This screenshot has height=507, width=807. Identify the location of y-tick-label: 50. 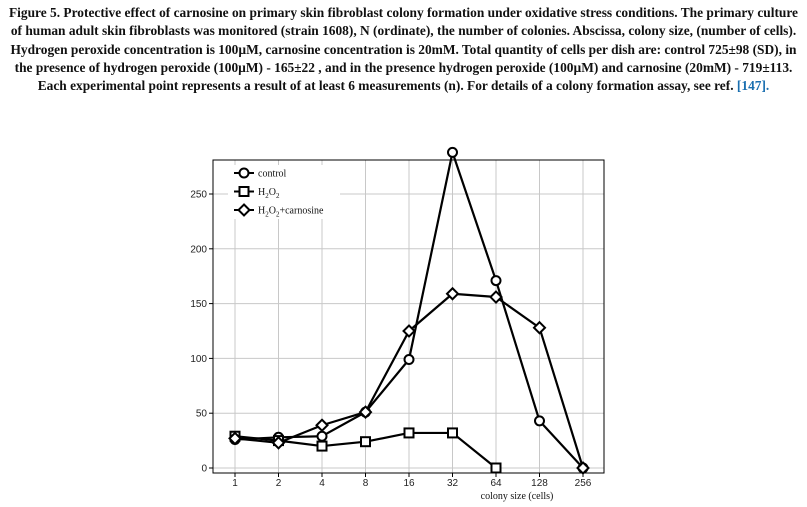
(202, 414).